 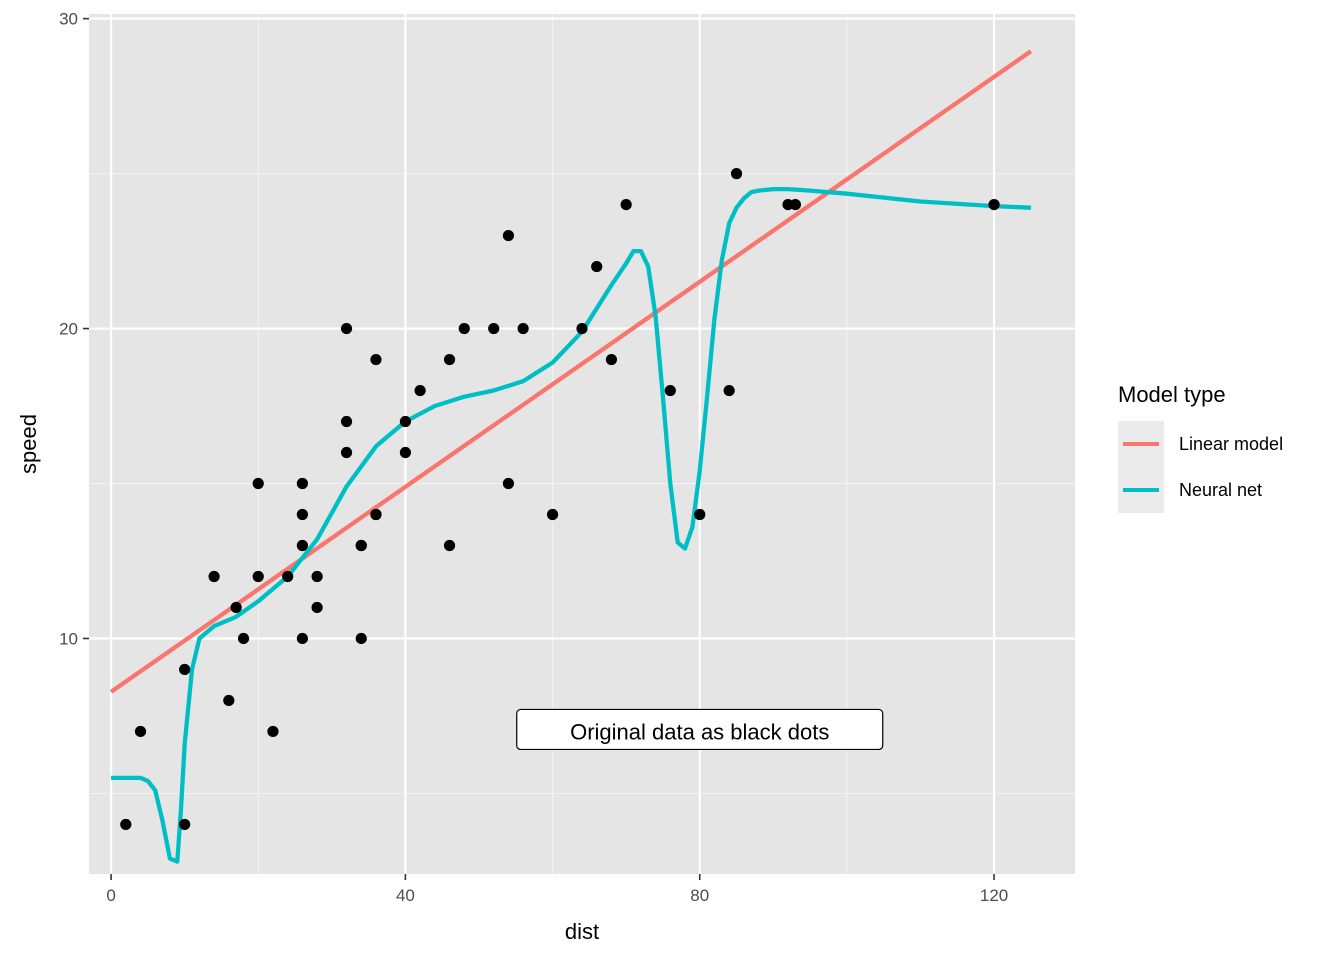 I want to click on x-axis-title: dist, so click(x=582, y=931).